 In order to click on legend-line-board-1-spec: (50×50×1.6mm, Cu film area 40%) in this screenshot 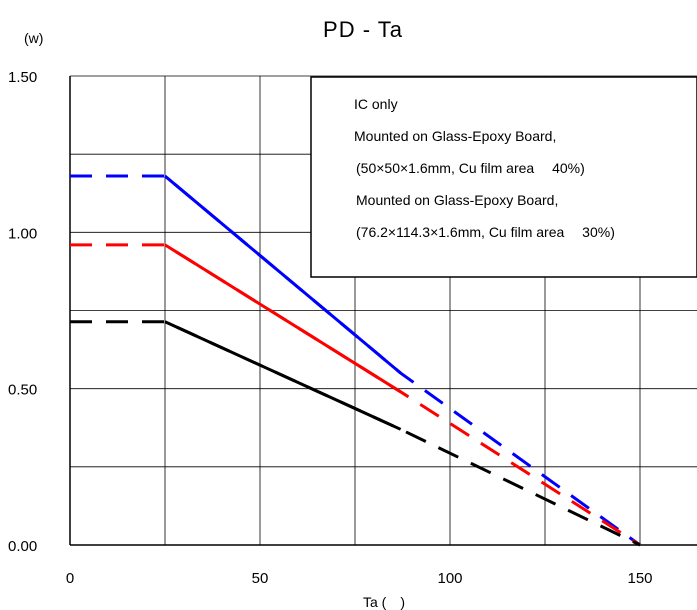, I will do `click(470, 168)`.